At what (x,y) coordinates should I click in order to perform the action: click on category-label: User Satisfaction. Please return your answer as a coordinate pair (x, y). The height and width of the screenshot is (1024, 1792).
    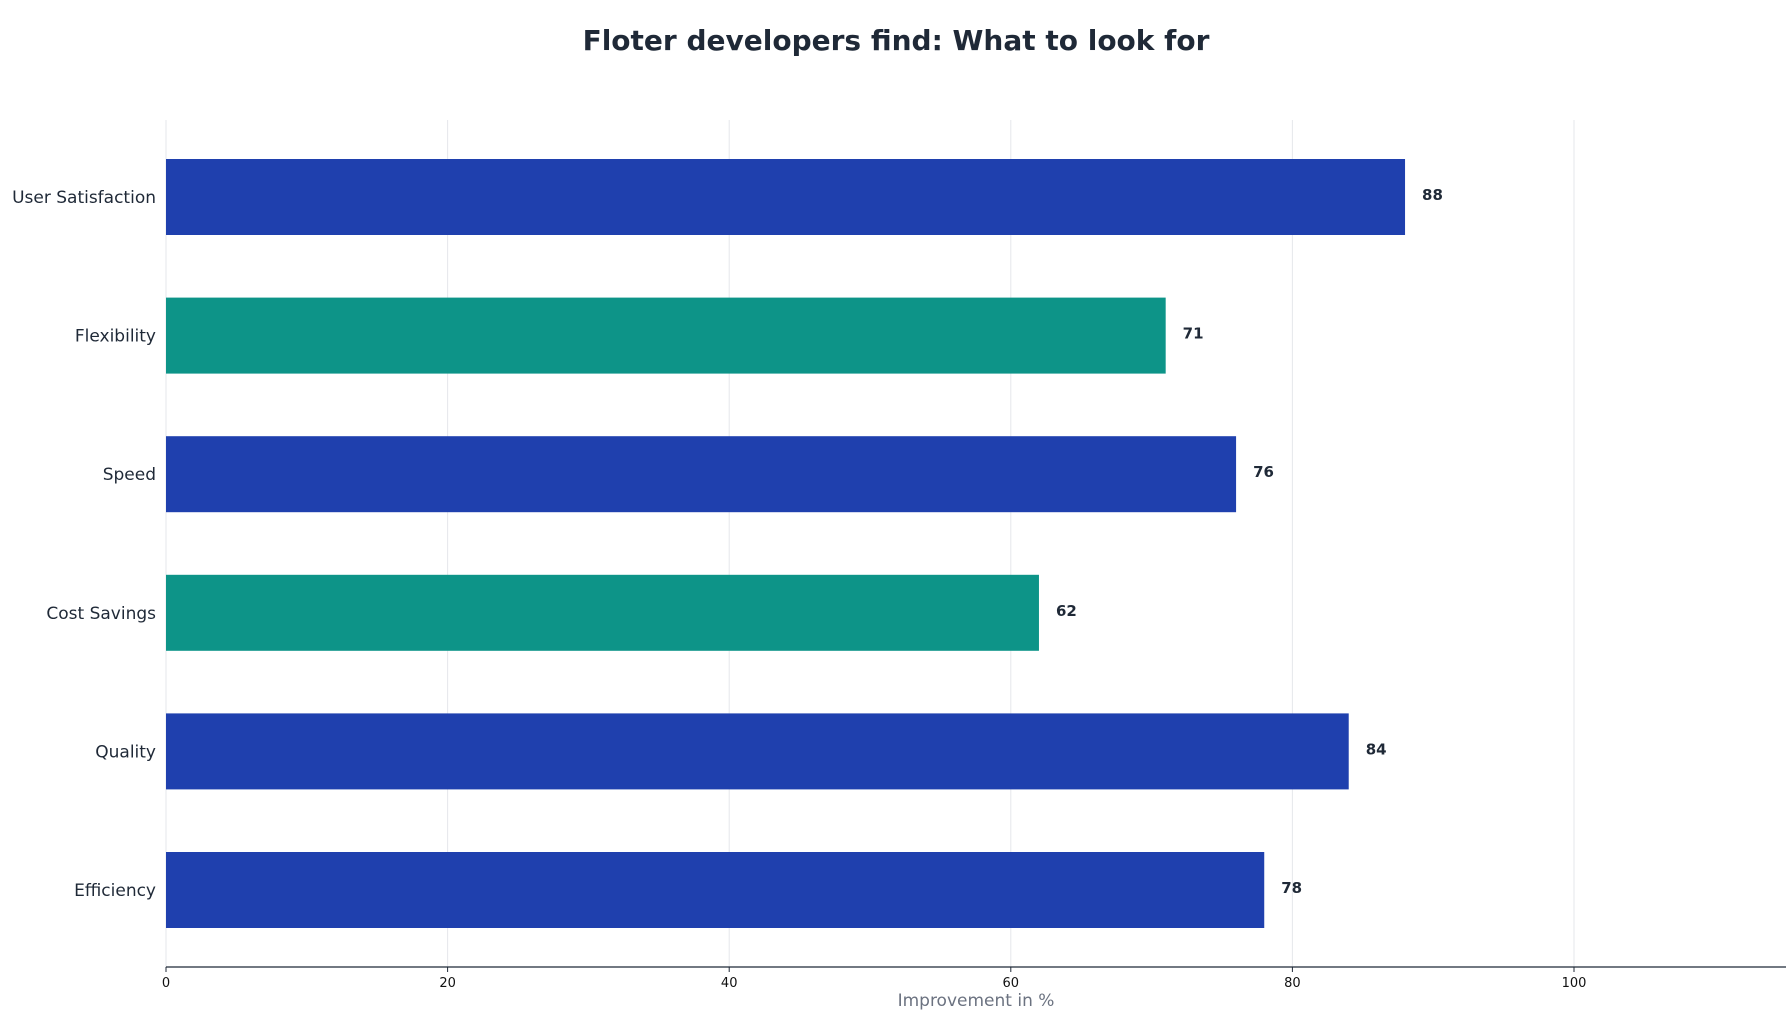
    Looking at the image, I should click on (84, 198).